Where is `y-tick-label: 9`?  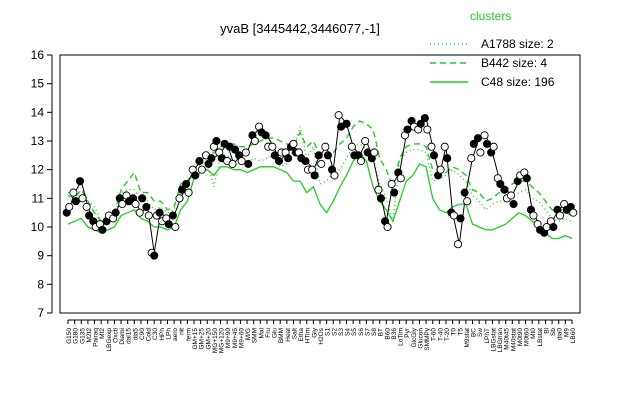
y-tick-label: 9 is located at coordinates (40, 256).